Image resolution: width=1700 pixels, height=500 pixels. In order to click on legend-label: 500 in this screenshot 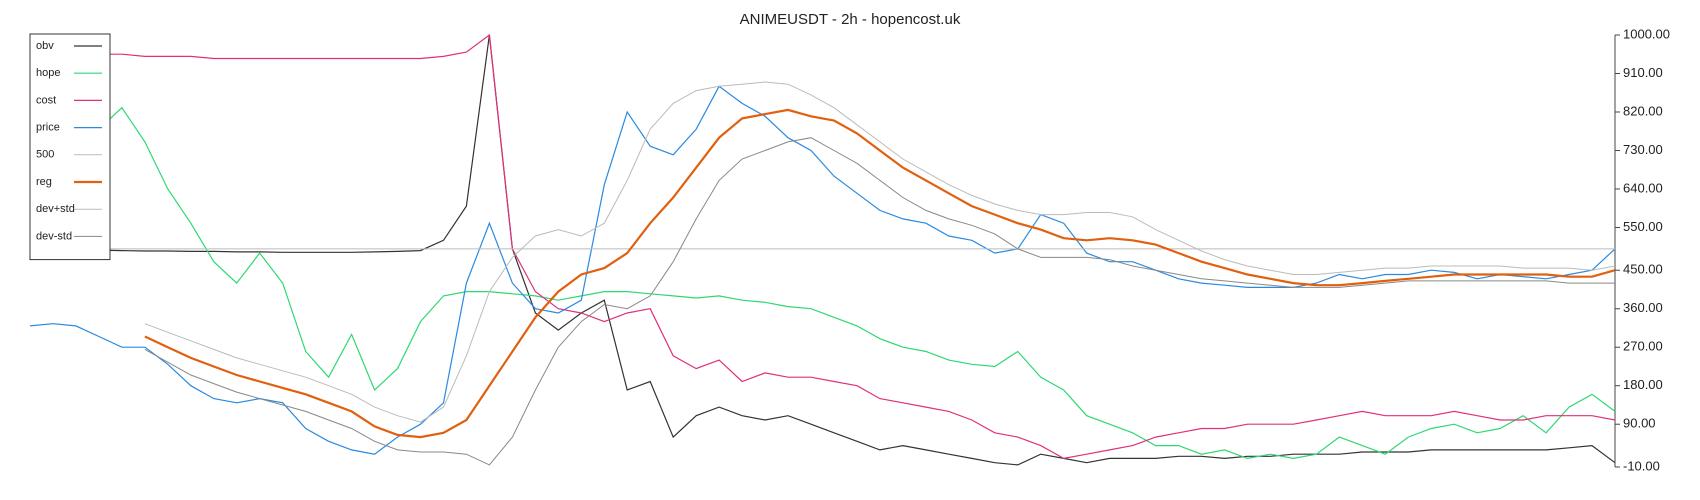, I will do `click(45, 155)`.